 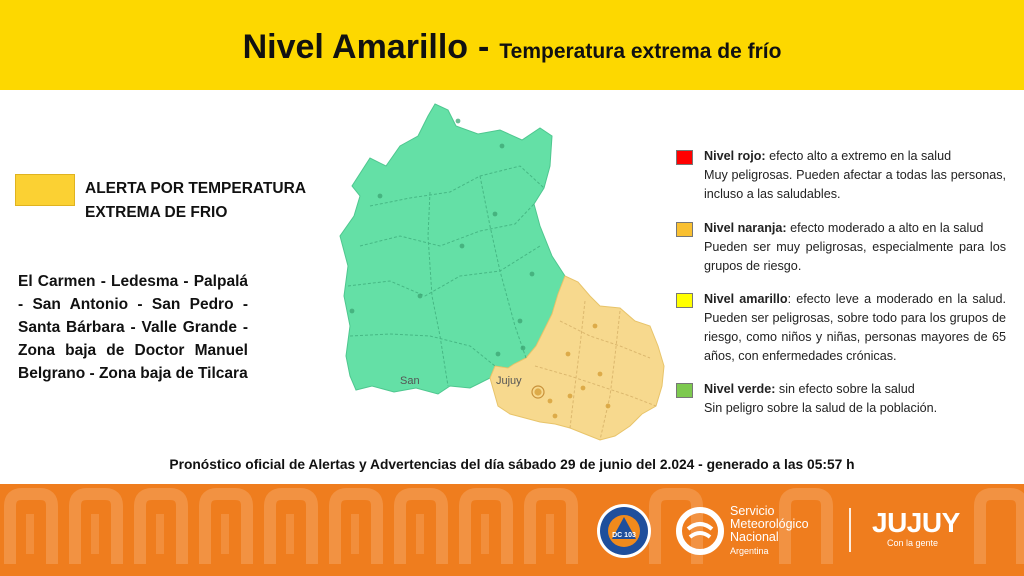 I want to click on legend-swatch-yellow, so click(x=684, y=300).